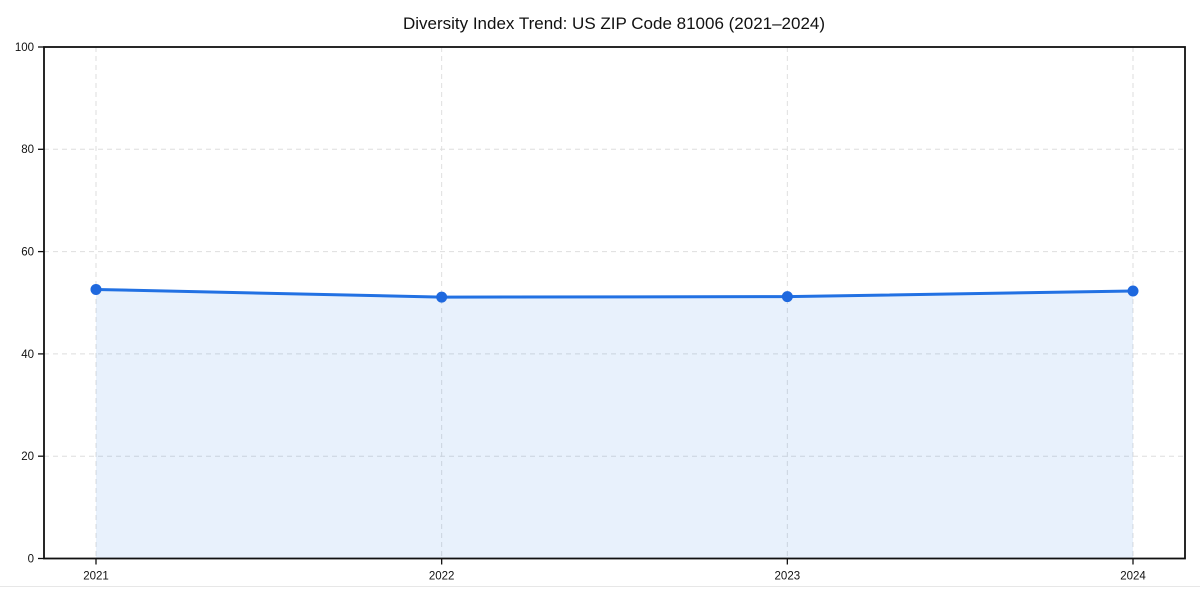 The image size is (1200, 600). Describe the element at coordinates (788, 577) in the screenshot. I see `x-tick-label: 2023` at that location.